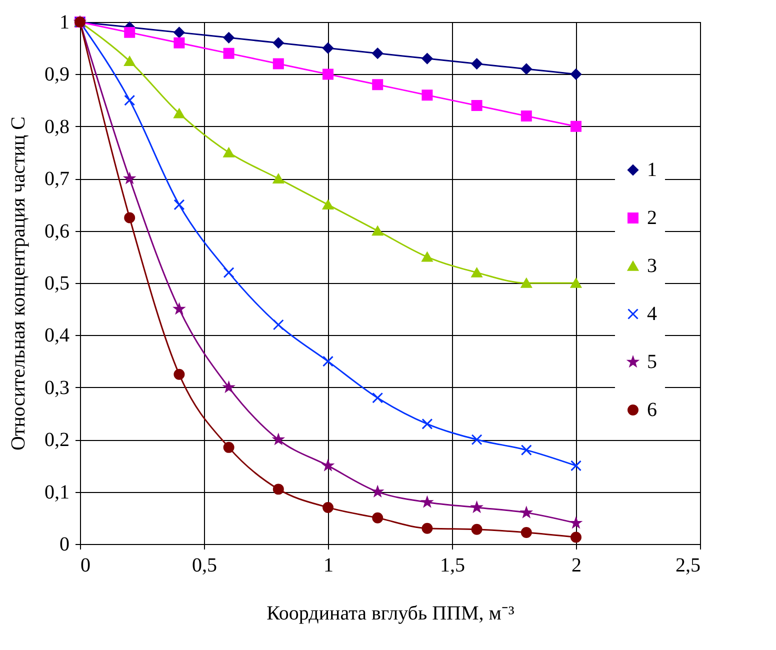 The image size is (776, 650). What do you see at coordinates (65, 545) in the screenshot?
I see `y-tick-label: 0` at bounding box center [65, 545].